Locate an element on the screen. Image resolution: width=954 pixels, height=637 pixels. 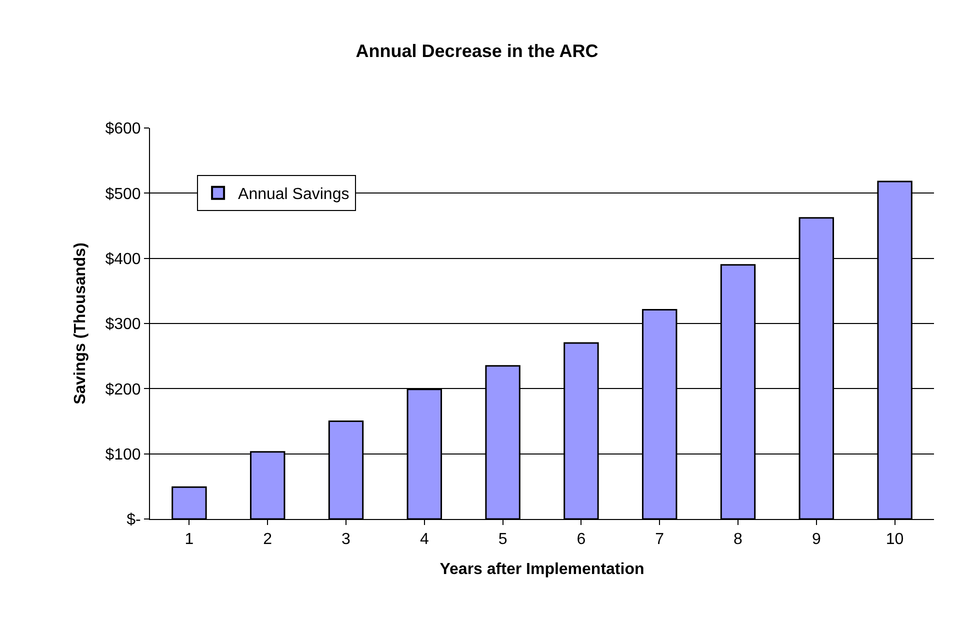
x-tick-label: 1 is located at coordinates (189, 539).